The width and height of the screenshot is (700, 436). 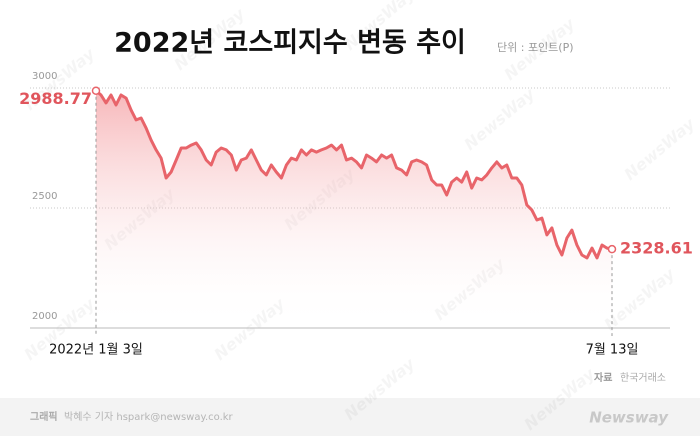 I want to click on x-tick-label: 2022년 1월 3일, so click(x=96, y=350).